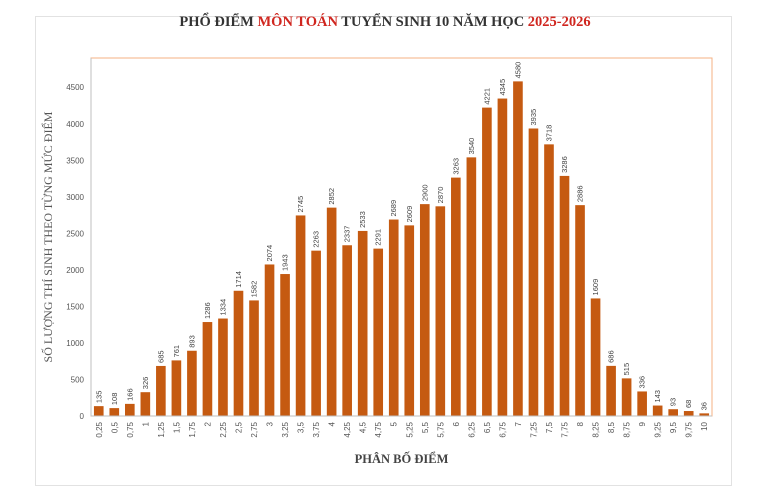  Describe the element at coordinates (270, 423) in the screenshot. I see `x-tick-label: 3` at that location.